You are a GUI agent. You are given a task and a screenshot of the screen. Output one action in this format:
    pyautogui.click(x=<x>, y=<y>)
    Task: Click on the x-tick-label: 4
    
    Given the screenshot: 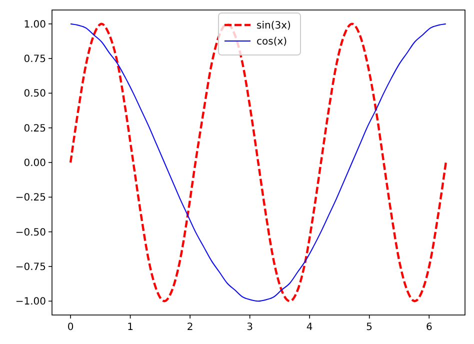 What is the action you would take?
    pyautogui.click(x=309, y=327)
    